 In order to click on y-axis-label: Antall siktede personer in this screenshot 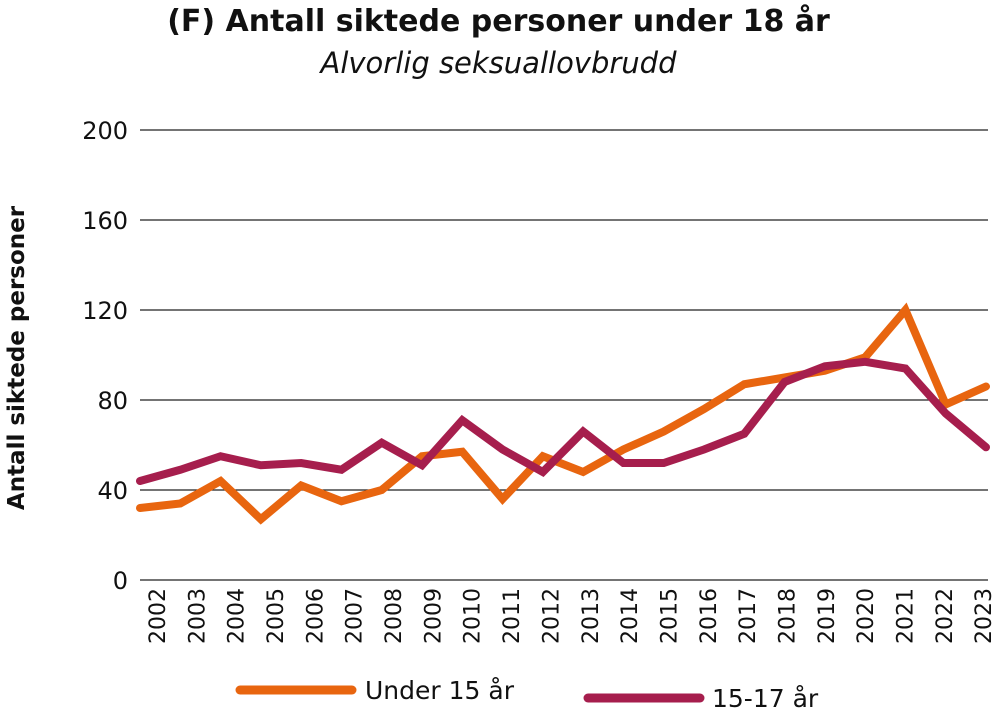, I will do `click(17, 357)`.